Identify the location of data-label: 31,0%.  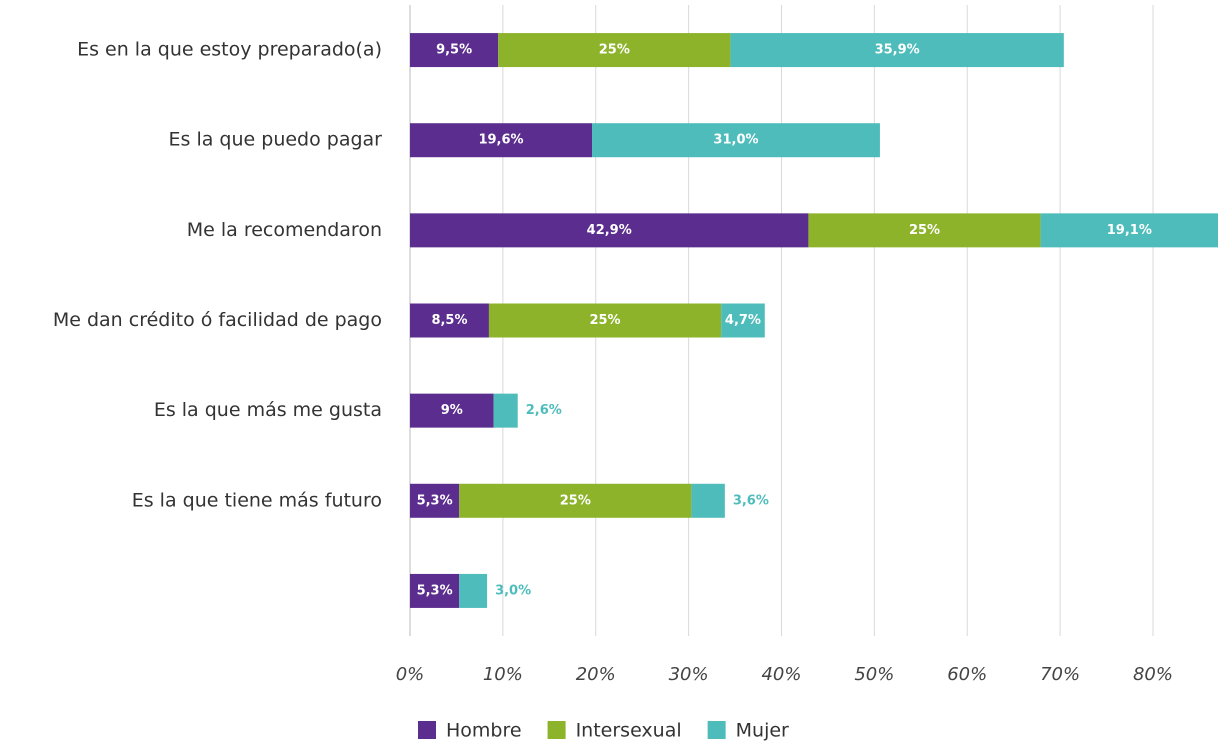
(735, 140).